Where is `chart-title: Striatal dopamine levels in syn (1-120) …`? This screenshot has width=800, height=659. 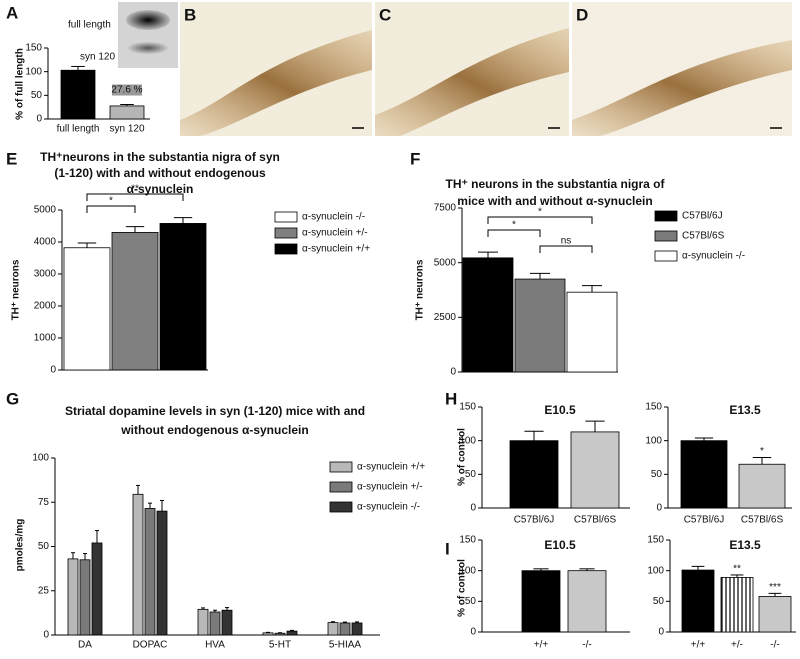
chart-title: Striatal dopamine levels in syn (1-120) … is located at coordinates (215, 411).